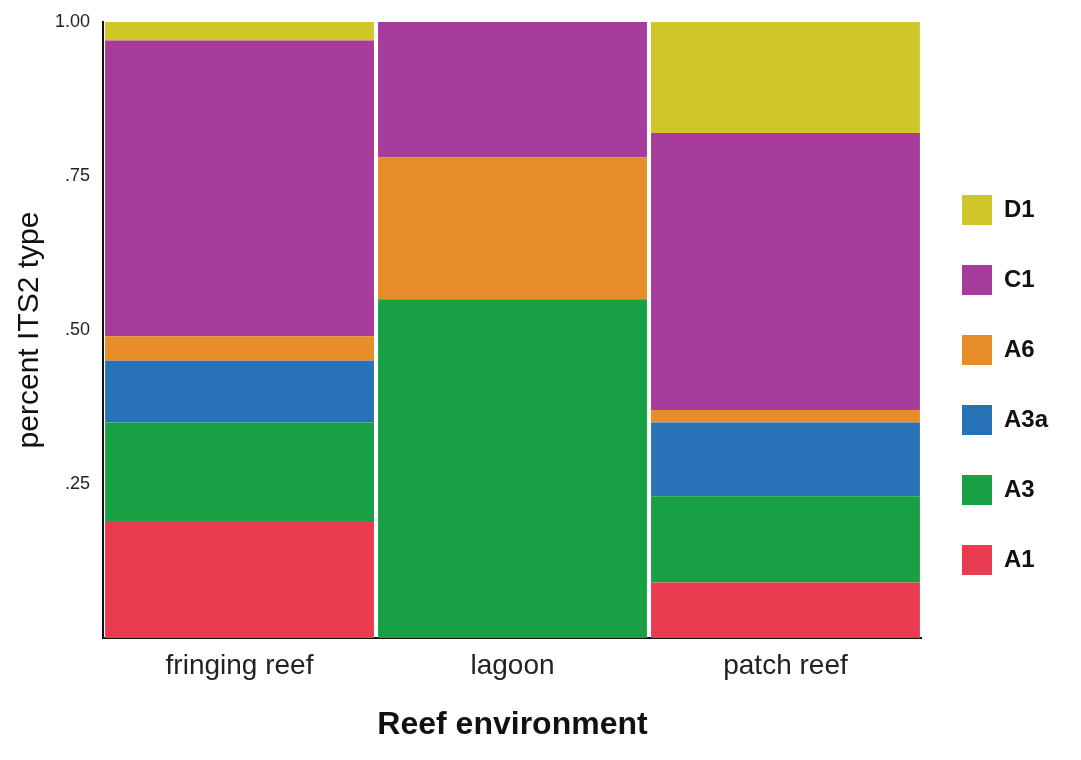 The height and width of the screenshot is (760, 1081). I want to click on x-tick-label: lagoon, so click(512, 664).